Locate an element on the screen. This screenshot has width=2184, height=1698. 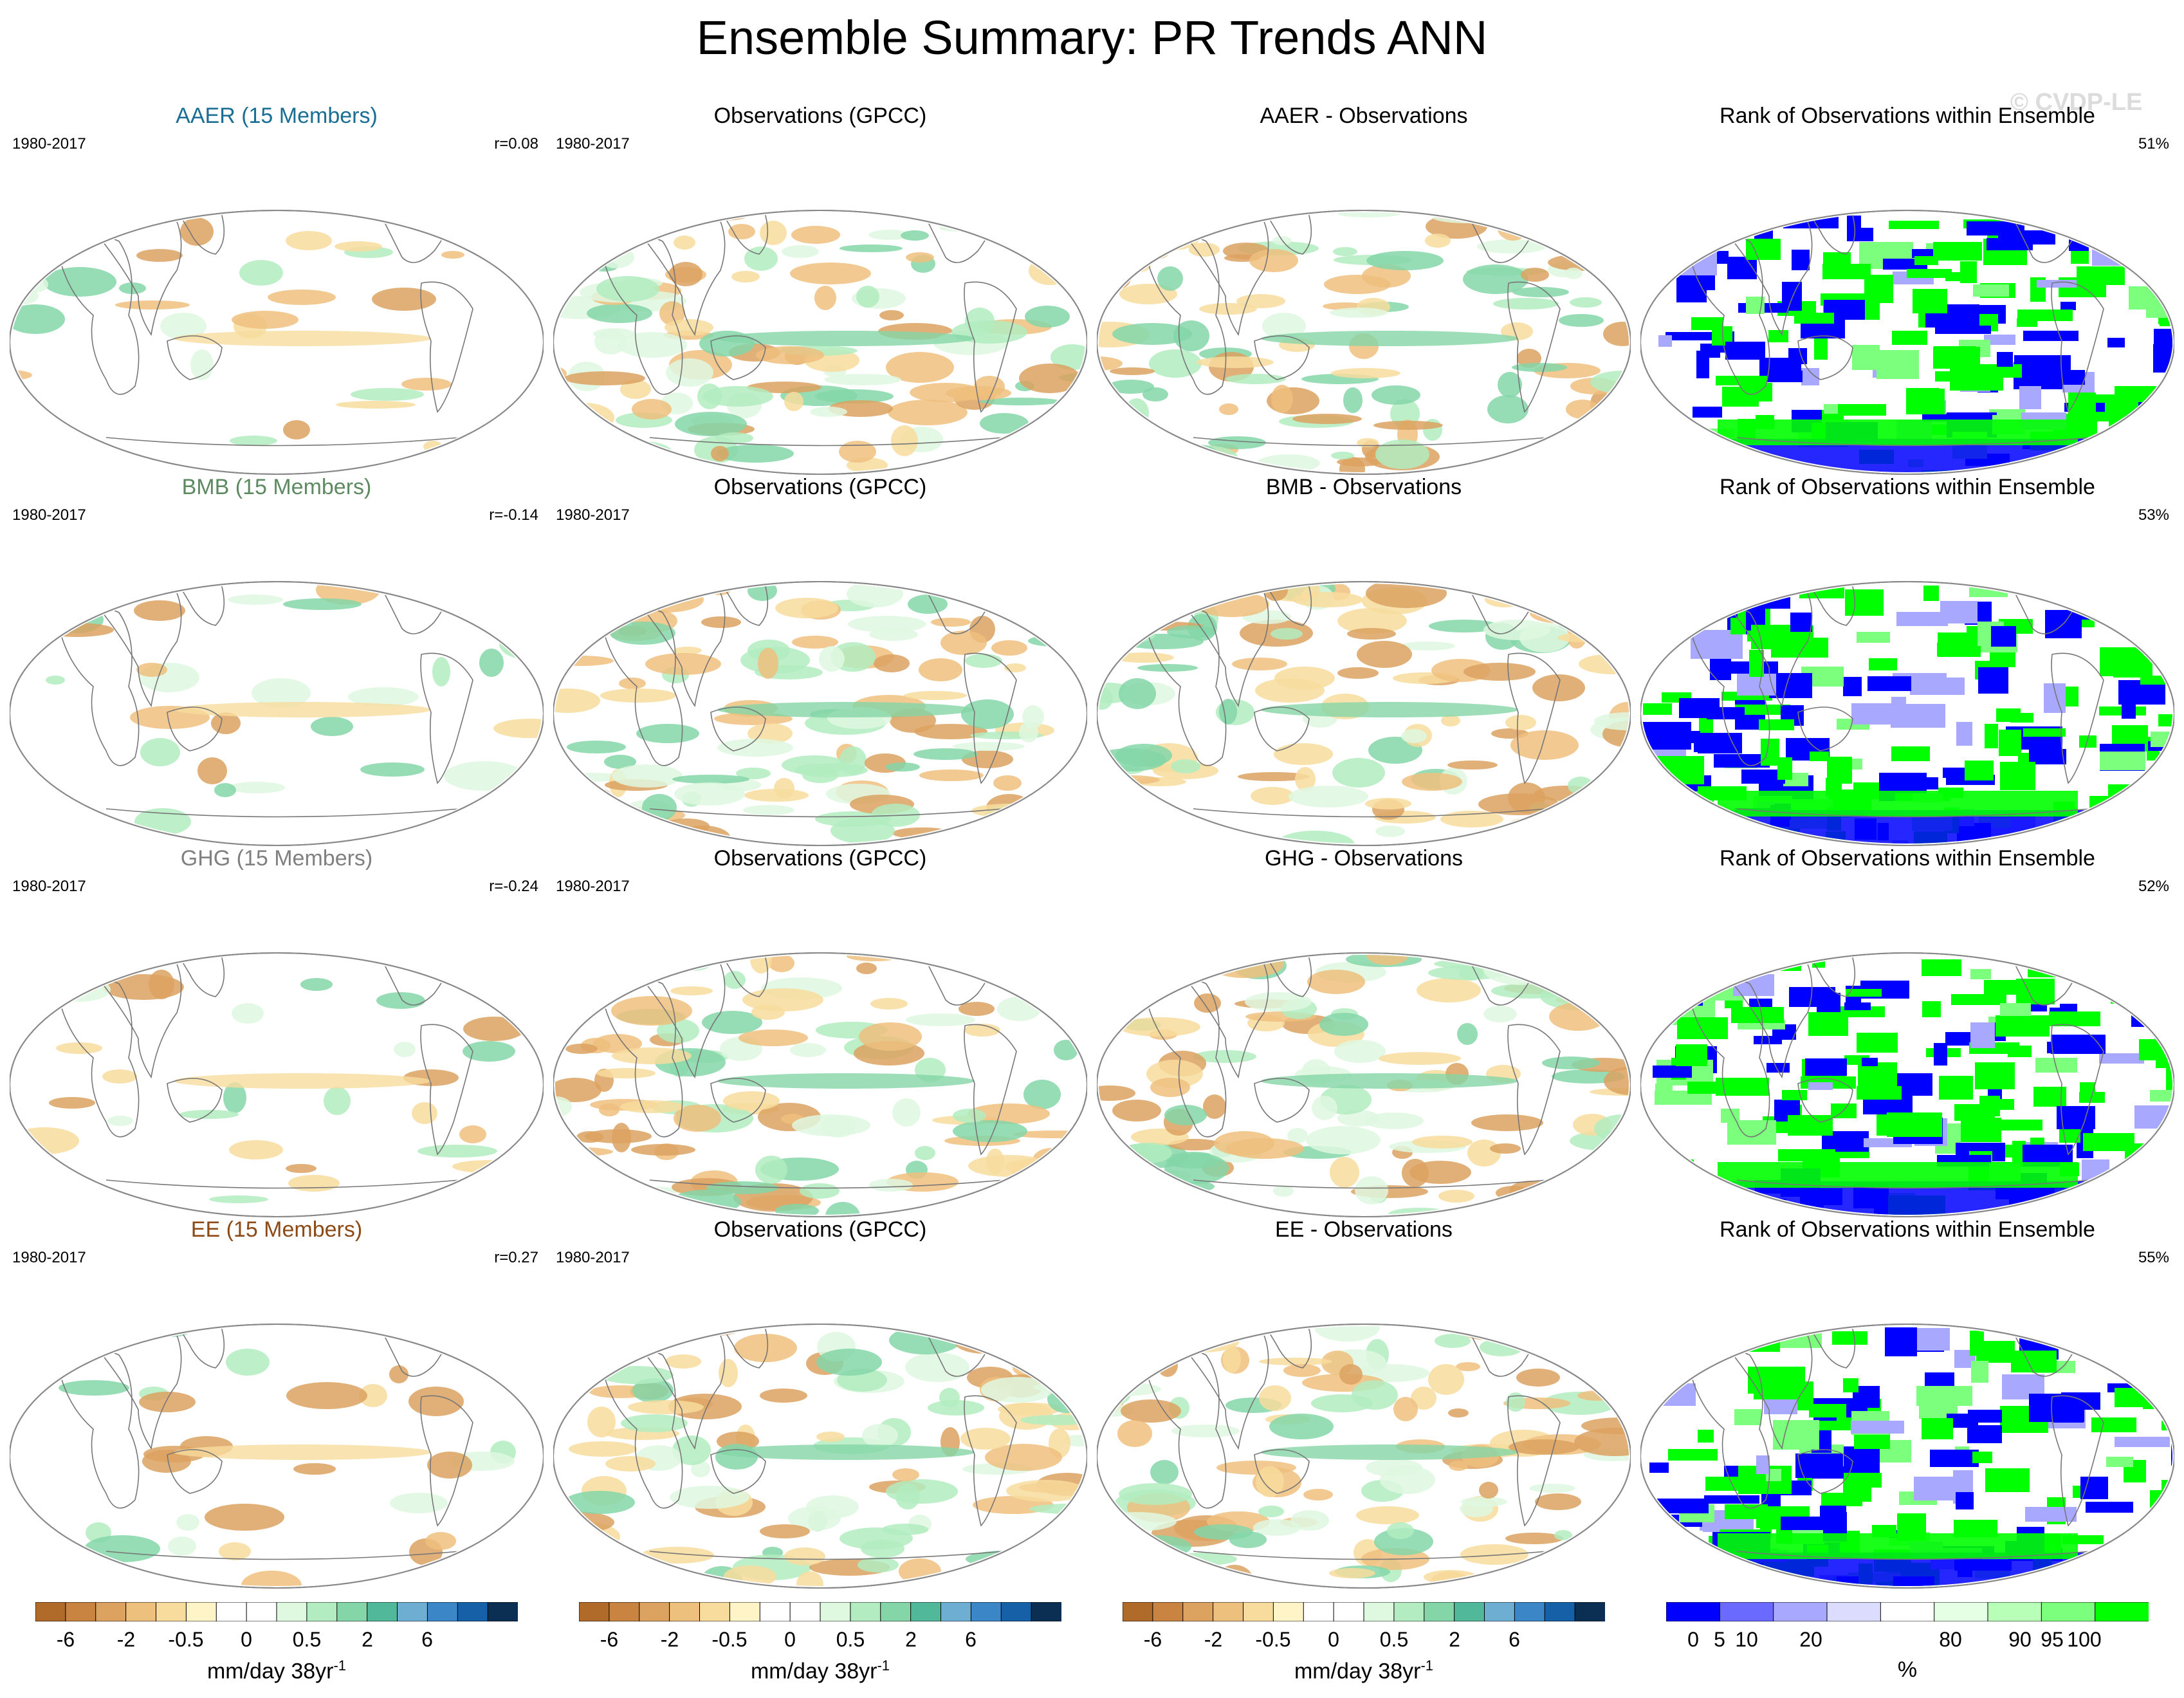
rank-colorbar: 0 5 10 20 80 90 95 100% is located at coordinates (1908, 1646).